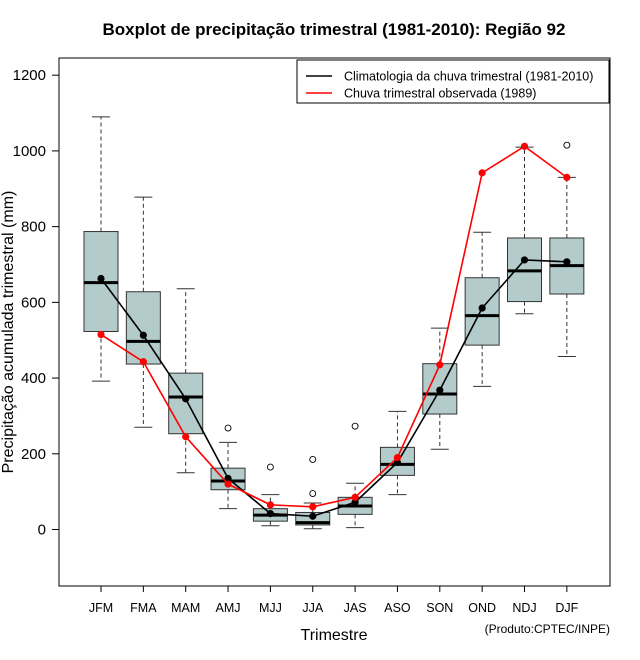 Image resolution: width=640 pixels, height=660 pixels. What do you see at coordinates (440, 94) in the screenshot?
I see `legend-observed-label: Chuva trimestral observada (1989)` at bounding box center [440, 94].